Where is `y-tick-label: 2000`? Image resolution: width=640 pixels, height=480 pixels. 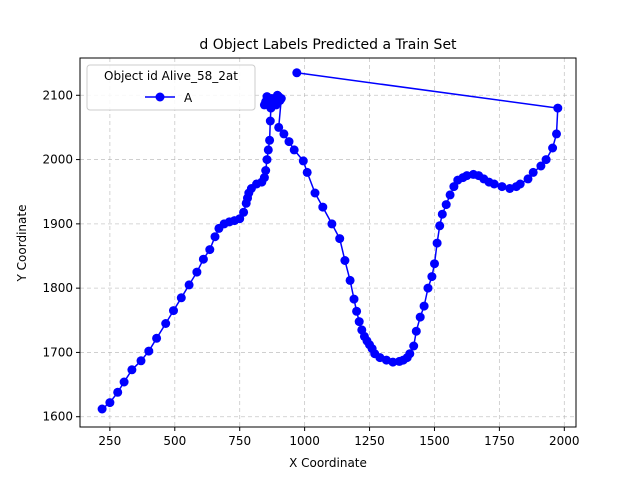 y-tick-label: 2000 is located at coordinates (57, 160).